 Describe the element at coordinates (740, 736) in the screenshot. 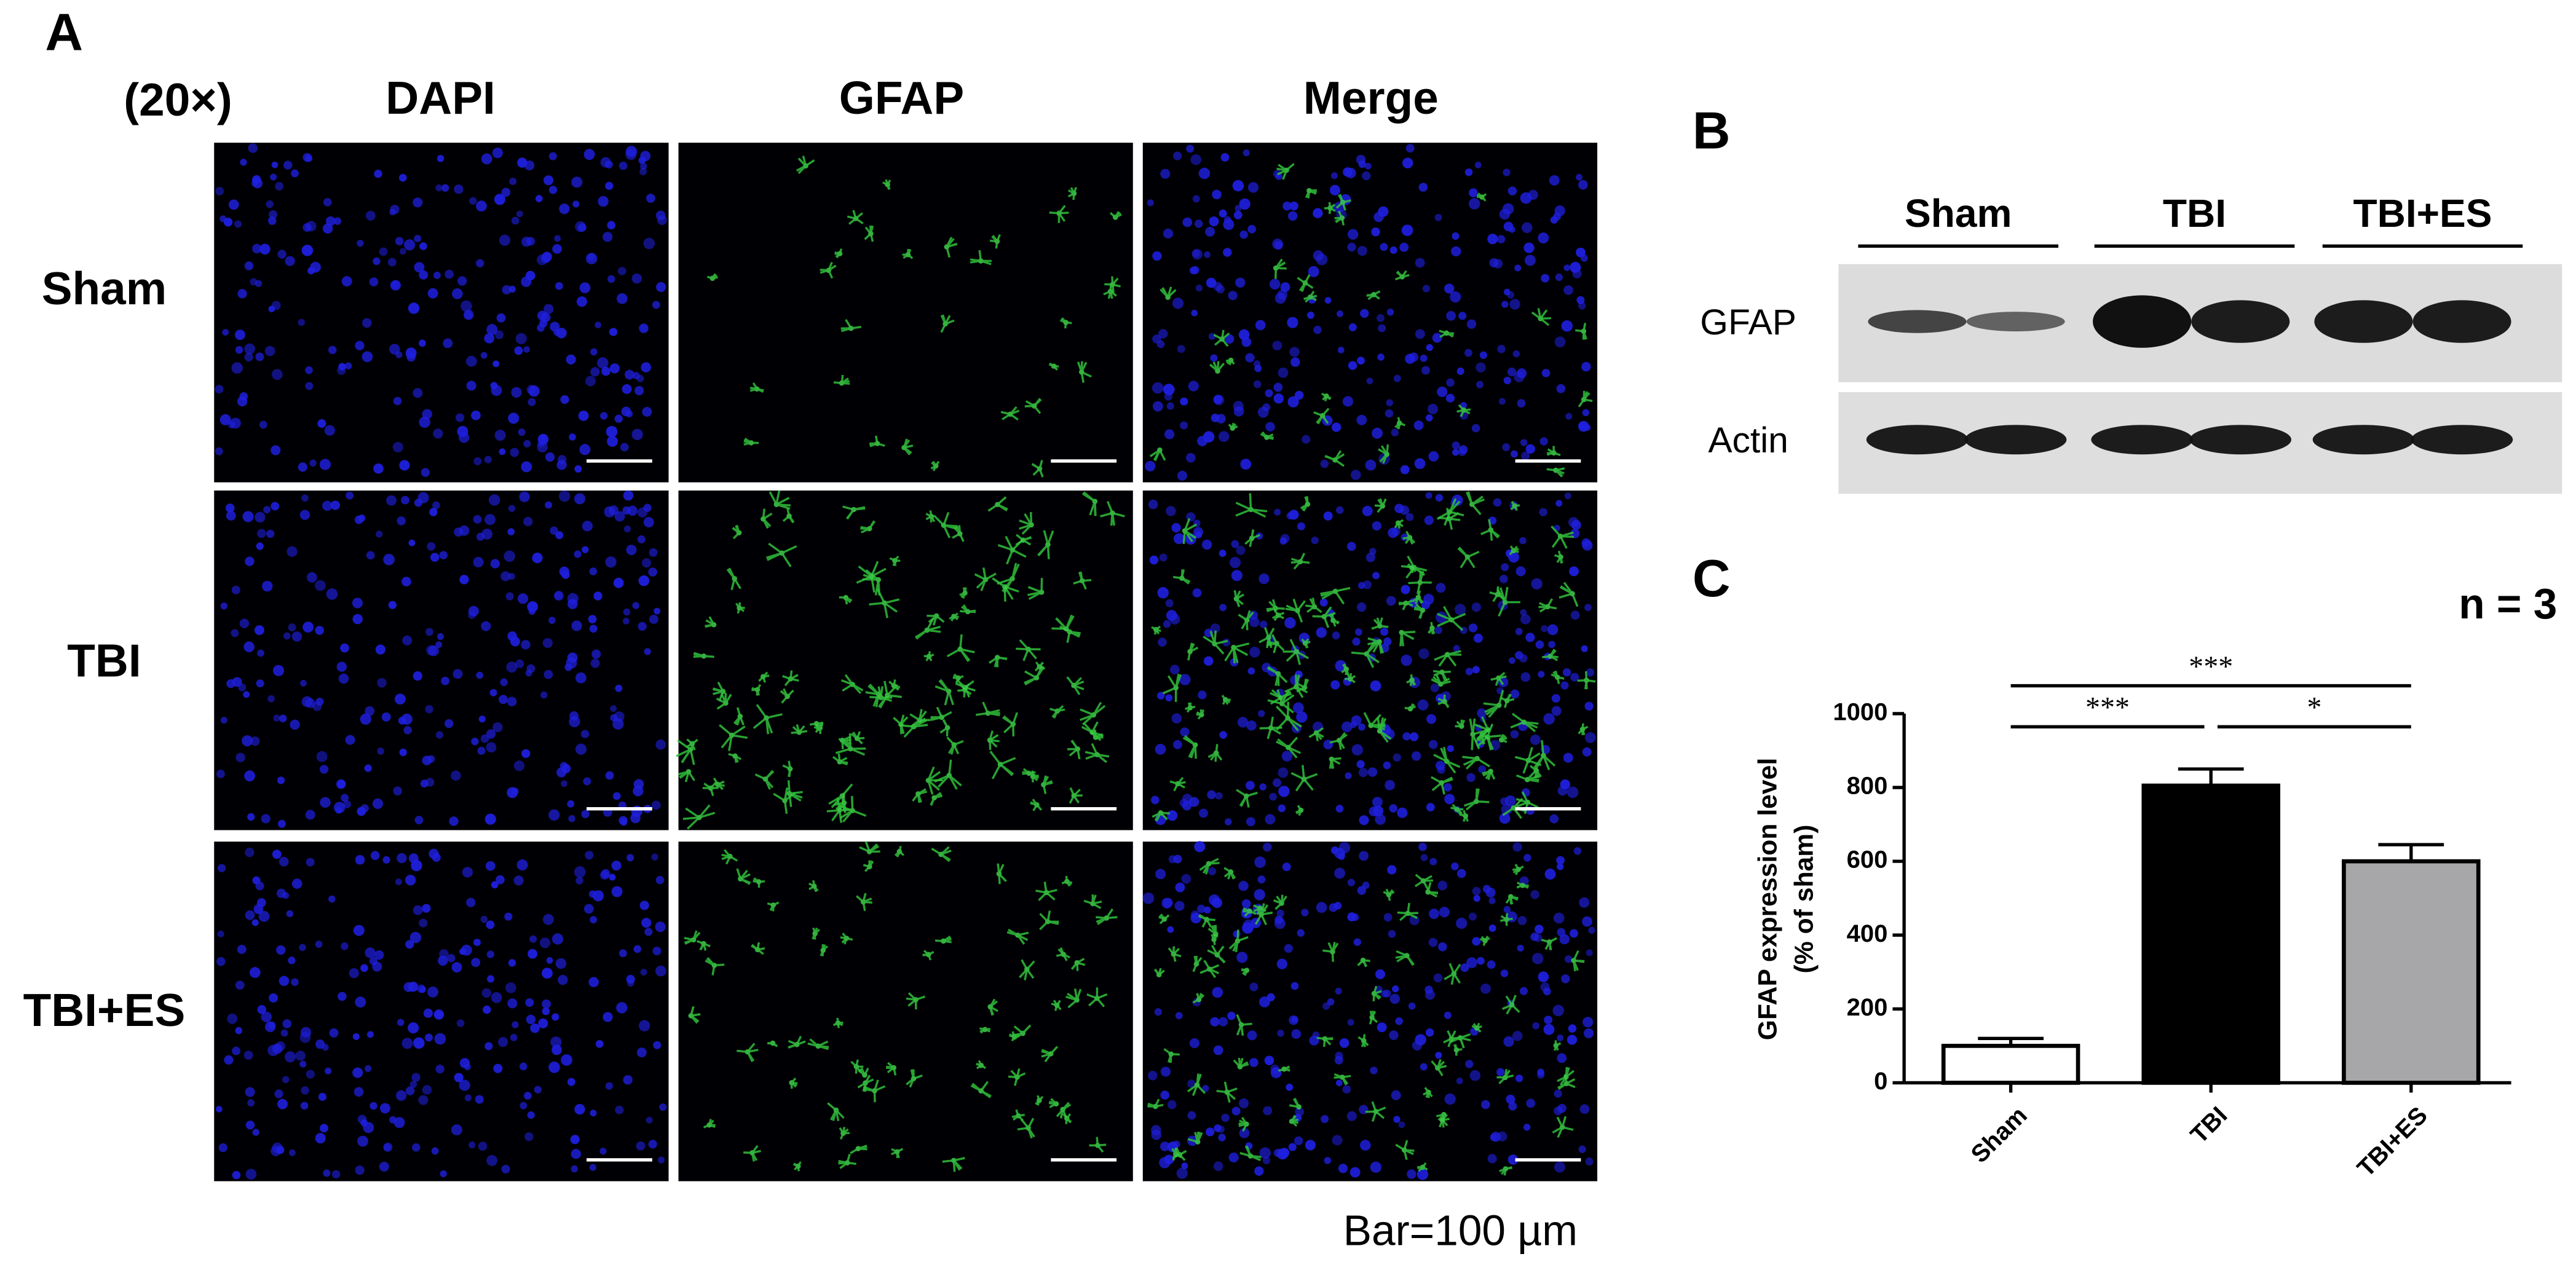

I see `process` at that location.